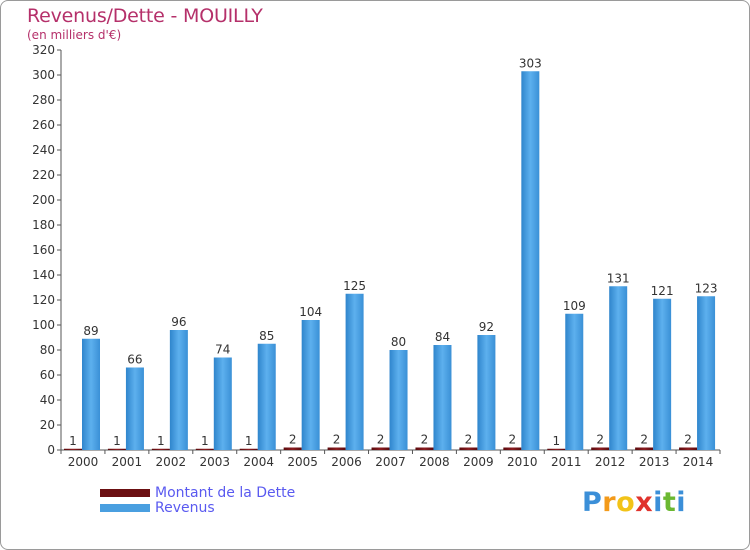 The width and height of the screenshot is (750, 550). I want to click on y-tick-label: 40, so click(47, 400).